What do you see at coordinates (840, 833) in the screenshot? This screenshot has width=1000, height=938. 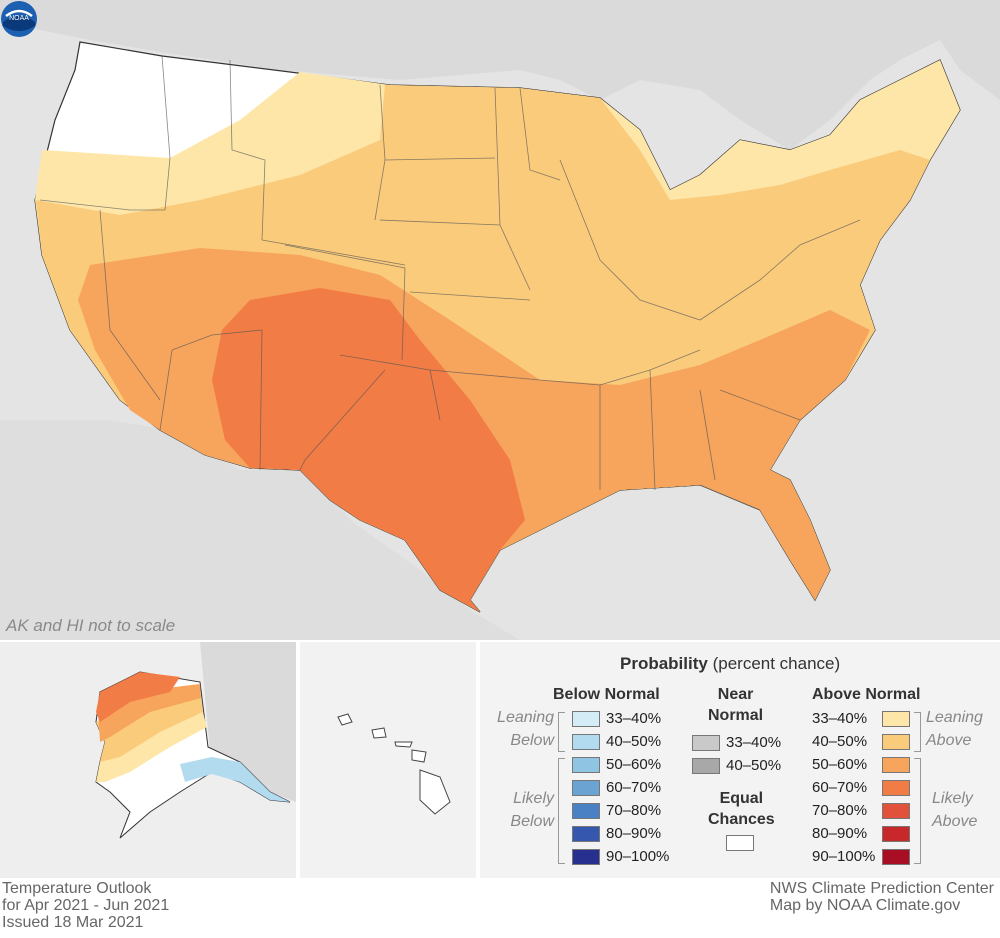 I see `above-label-5: 80–90%` at bounding box center [840, 833].